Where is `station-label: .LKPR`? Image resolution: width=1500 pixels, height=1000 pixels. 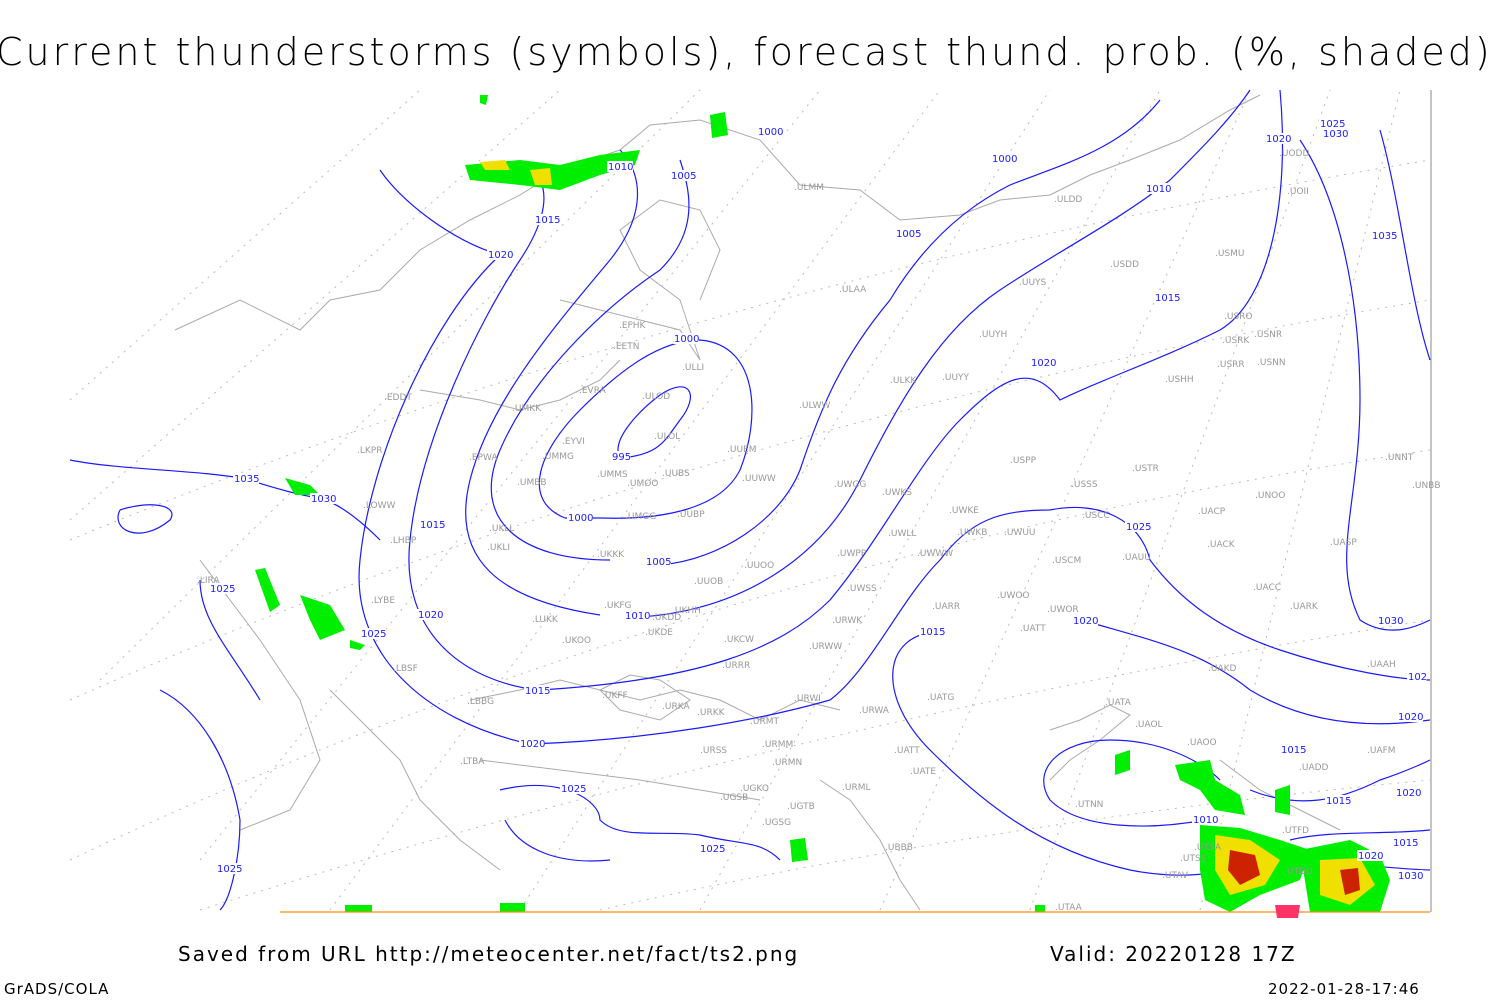
station-label: .LKPR is located at coordinates (369, 451).